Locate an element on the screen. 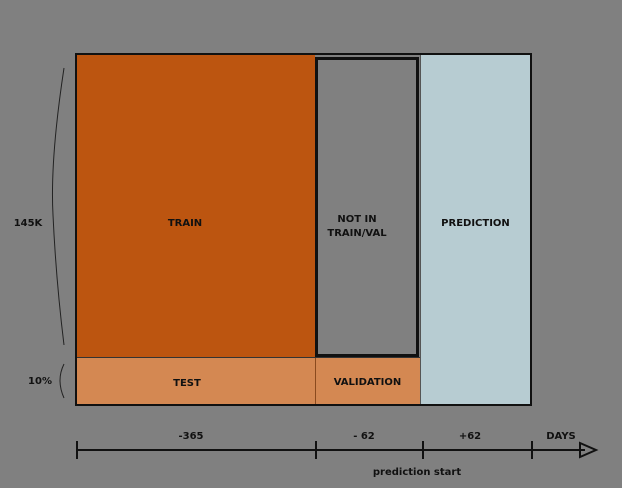 The width and height of the screenshot is (622, 488). tick-label-plus-62: +62 is located at coordinates (470, 436).